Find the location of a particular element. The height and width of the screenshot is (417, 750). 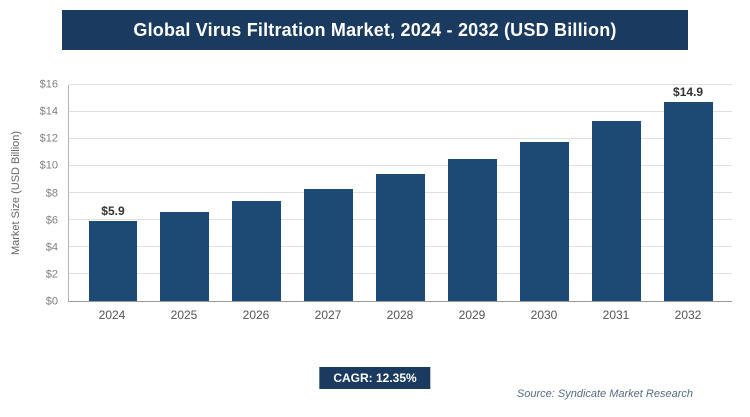

x-tick-label: 2027 is located at coordinates (328, 315).